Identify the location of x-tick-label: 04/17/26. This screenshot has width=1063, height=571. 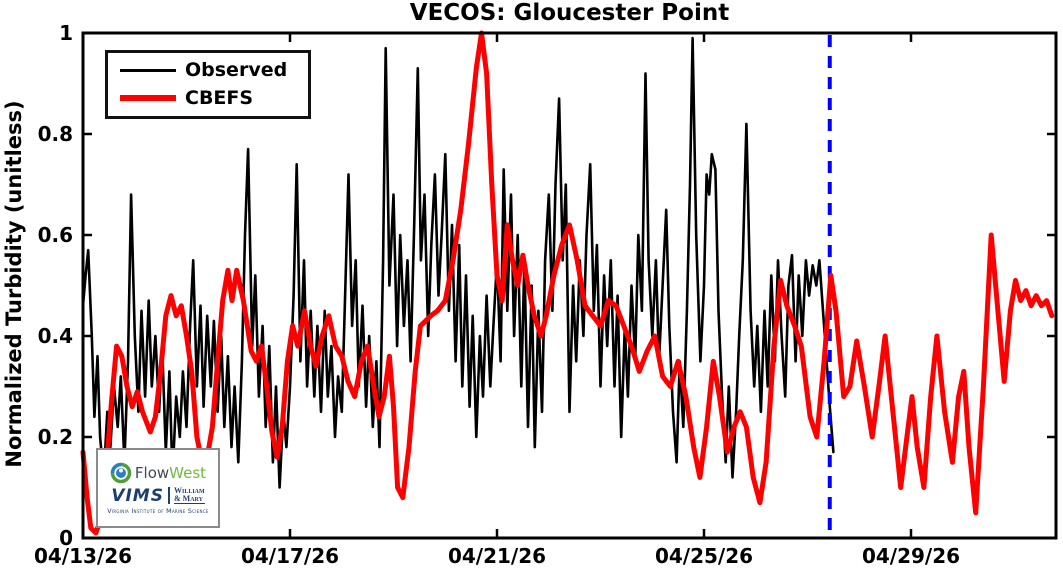
(290, 556).